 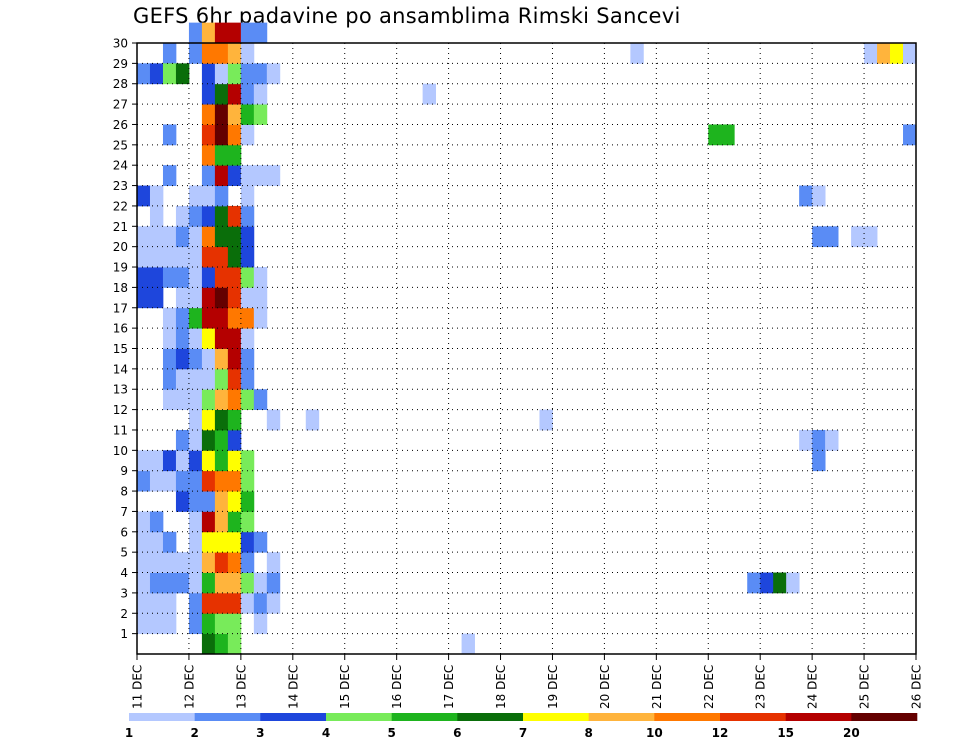 I want to click on x-tick-label: 17 DEC, so click(x=449, y=687).